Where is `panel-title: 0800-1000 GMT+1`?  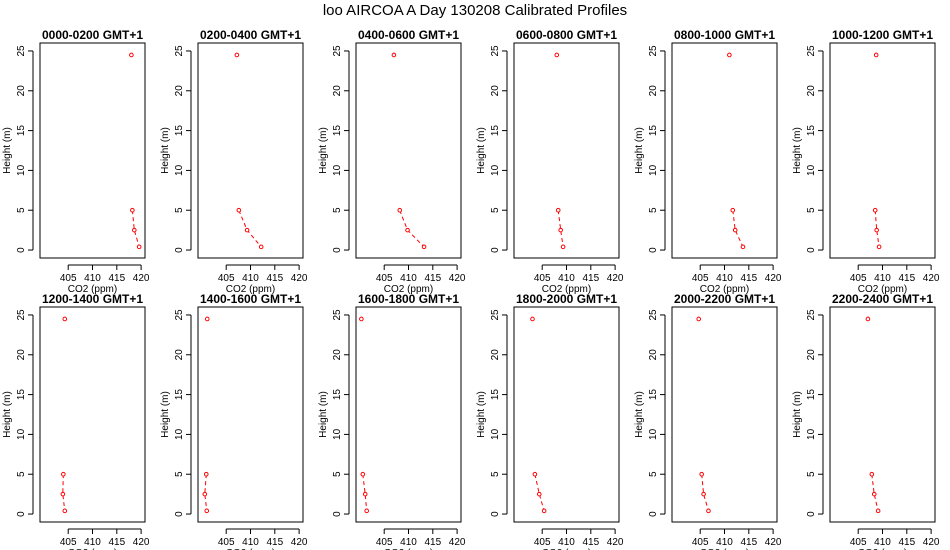
panel-title: 0800-1000 GMT+1 is located at coordinates (724, 35).